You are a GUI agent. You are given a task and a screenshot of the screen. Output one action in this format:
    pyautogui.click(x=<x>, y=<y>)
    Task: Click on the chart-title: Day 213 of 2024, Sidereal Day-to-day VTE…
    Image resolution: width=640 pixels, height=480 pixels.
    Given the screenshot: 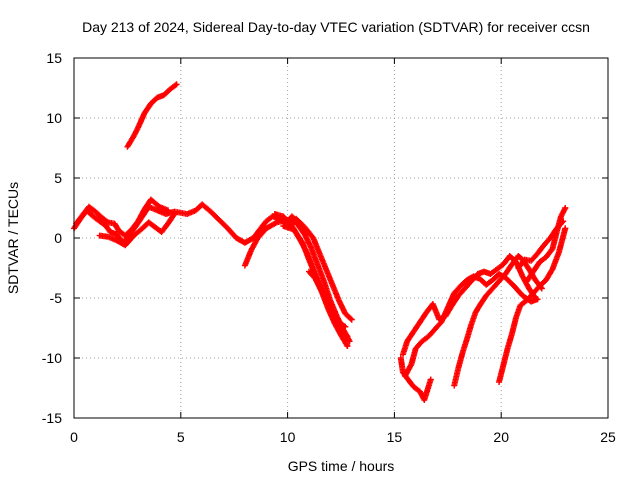 What is the action you would take?
    pyautogui.click(x=336, y=27)
    